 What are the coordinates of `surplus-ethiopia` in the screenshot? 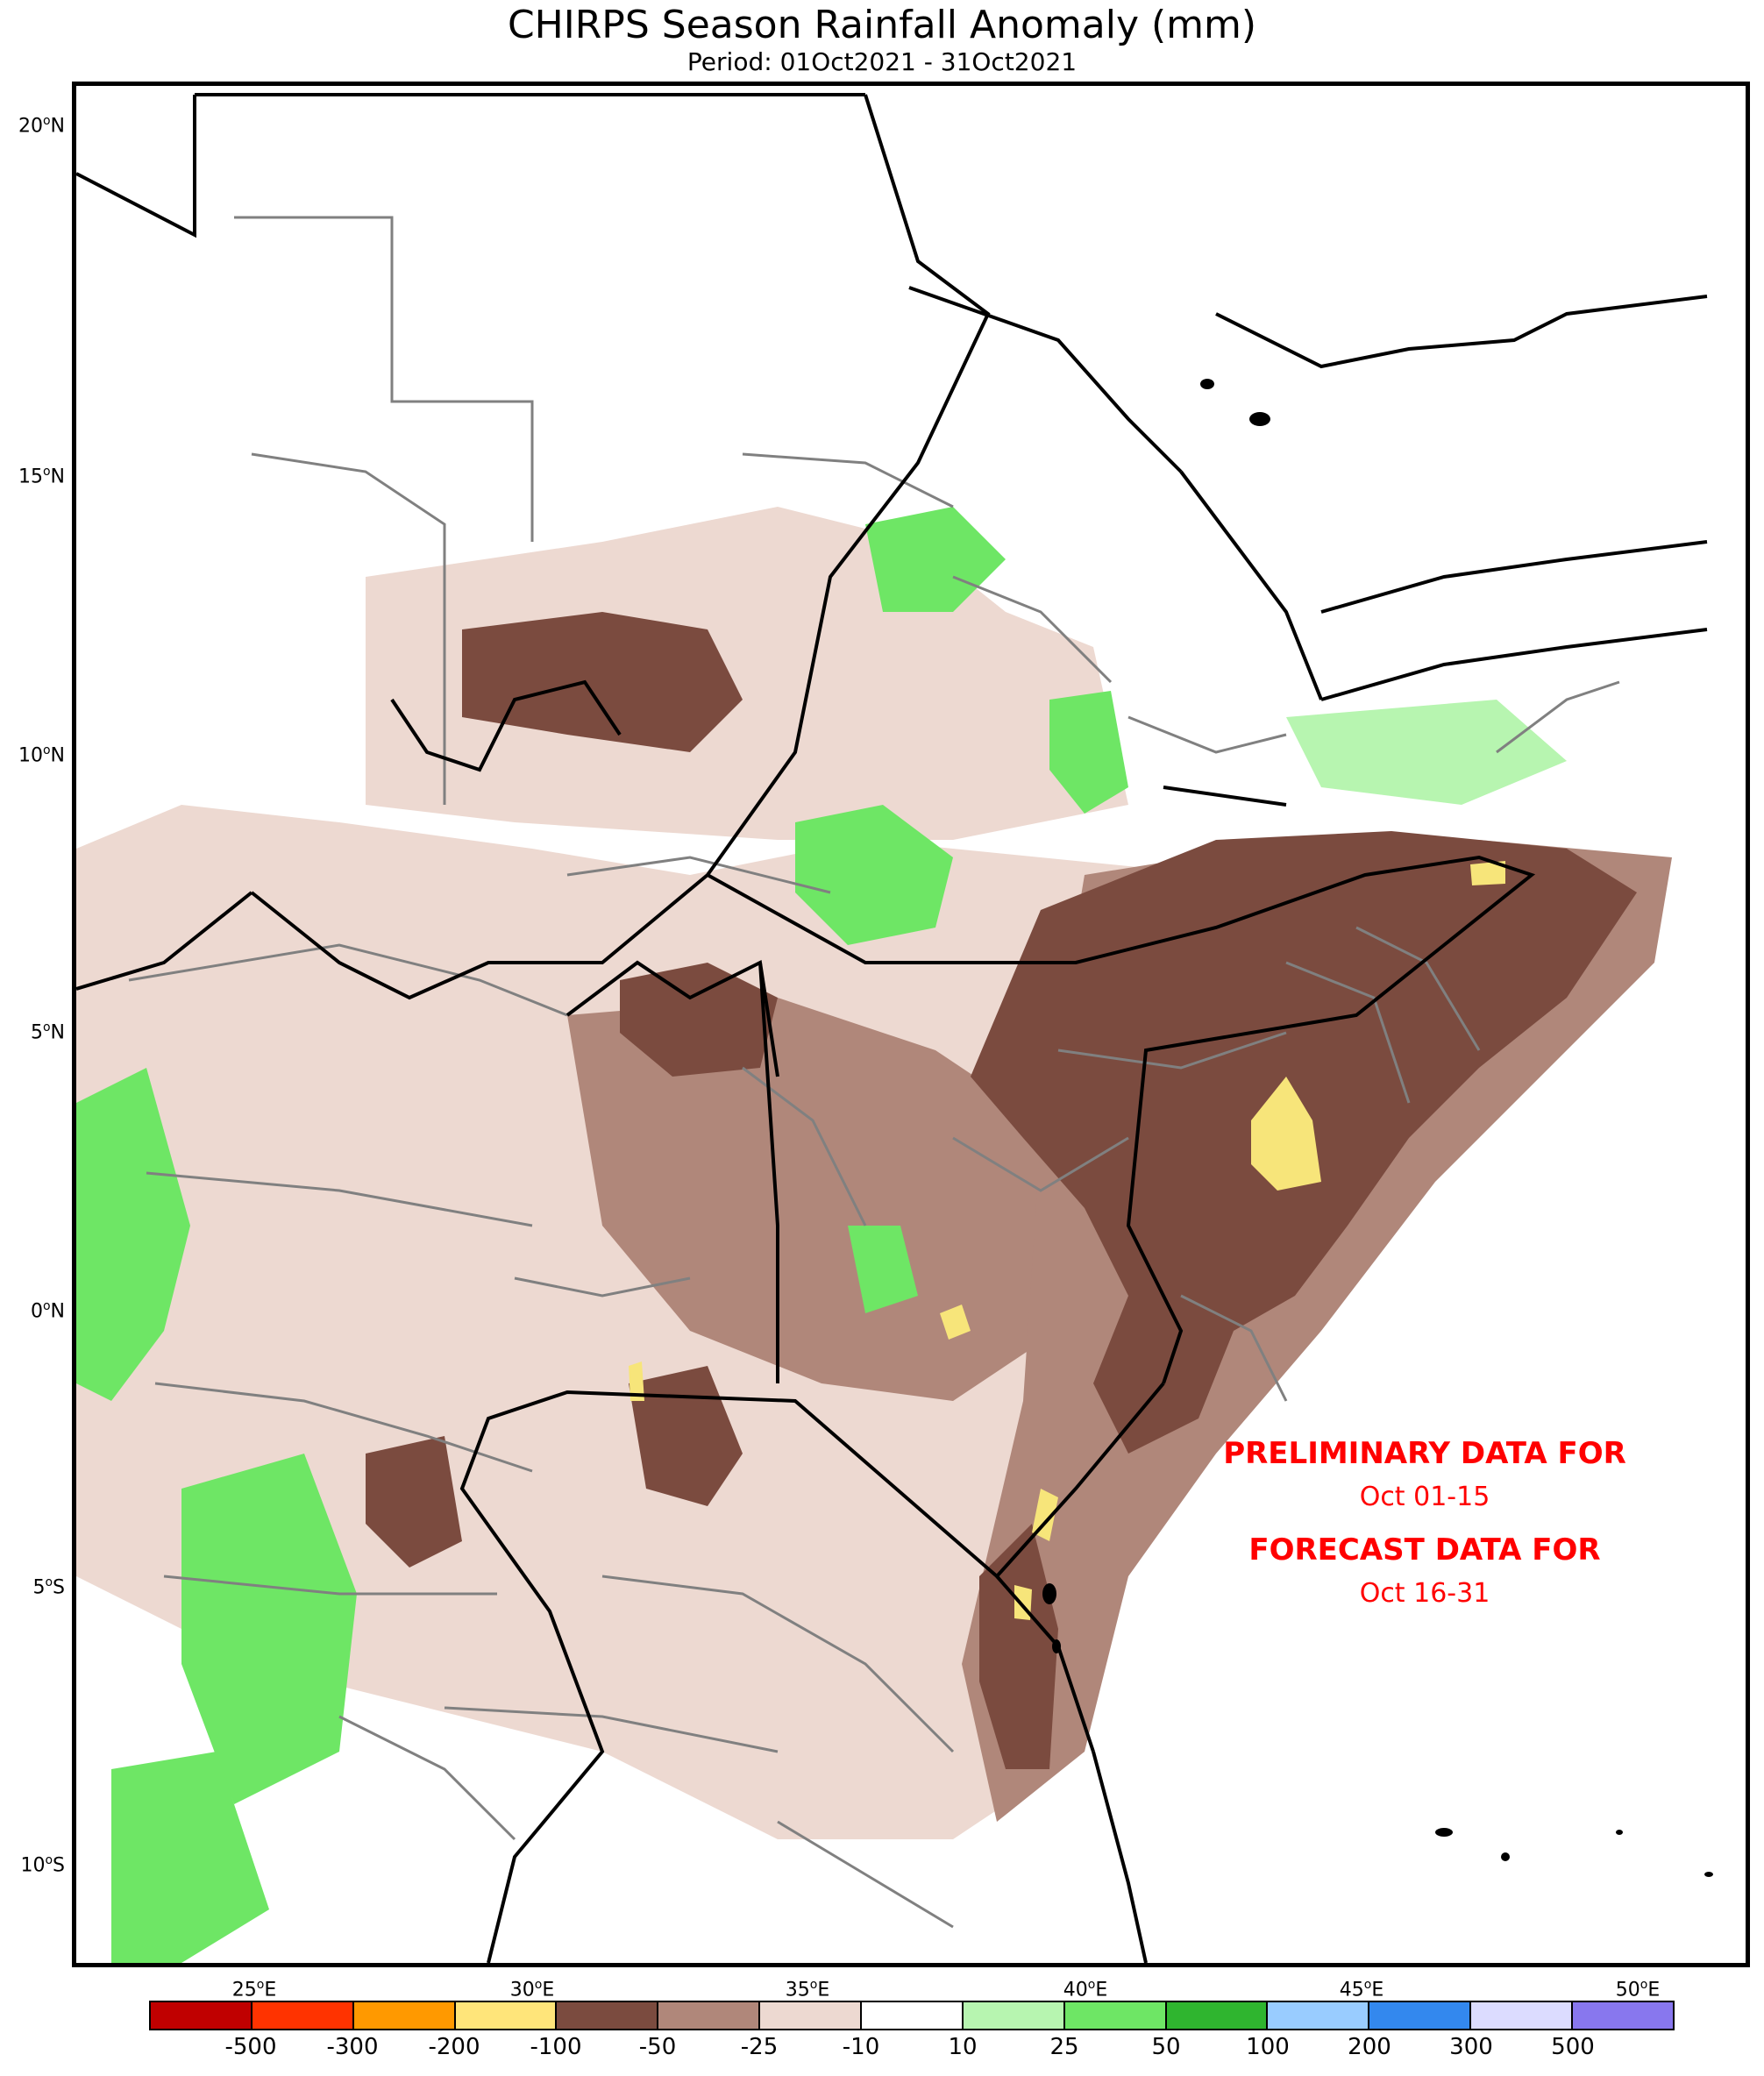 It's located at (874, 875).